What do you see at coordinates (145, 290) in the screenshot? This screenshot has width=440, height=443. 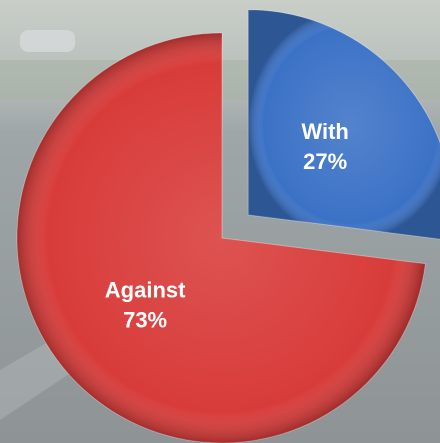 I see `slice-category-label: Against` at bounding box center [145, 290].